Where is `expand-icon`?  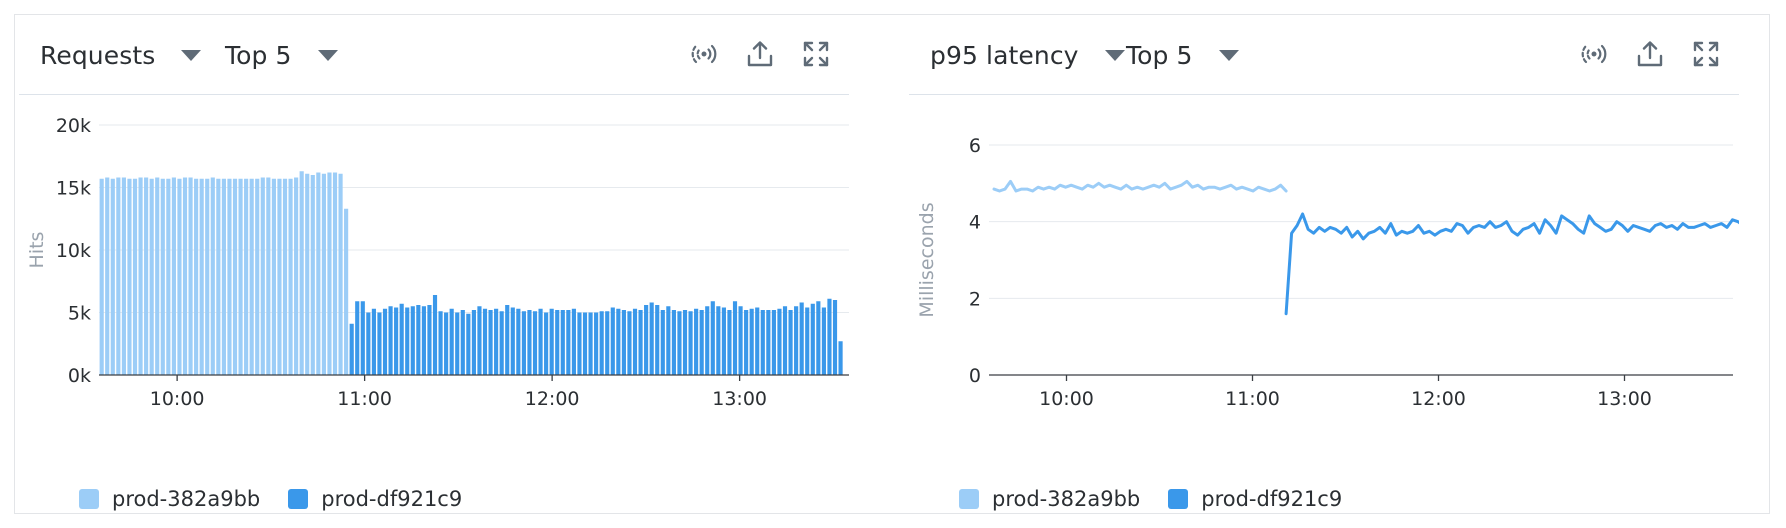
expand-icon is located at coordinates (816, 54).